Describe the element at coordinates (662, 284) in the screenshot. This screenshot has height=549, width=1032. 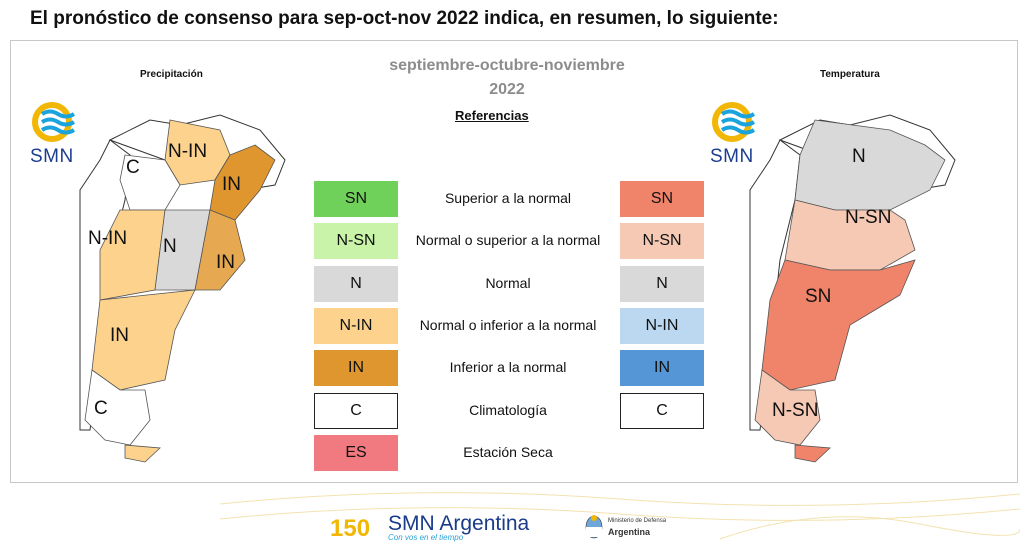
I see `legend-temp-swatch: N` at that location.